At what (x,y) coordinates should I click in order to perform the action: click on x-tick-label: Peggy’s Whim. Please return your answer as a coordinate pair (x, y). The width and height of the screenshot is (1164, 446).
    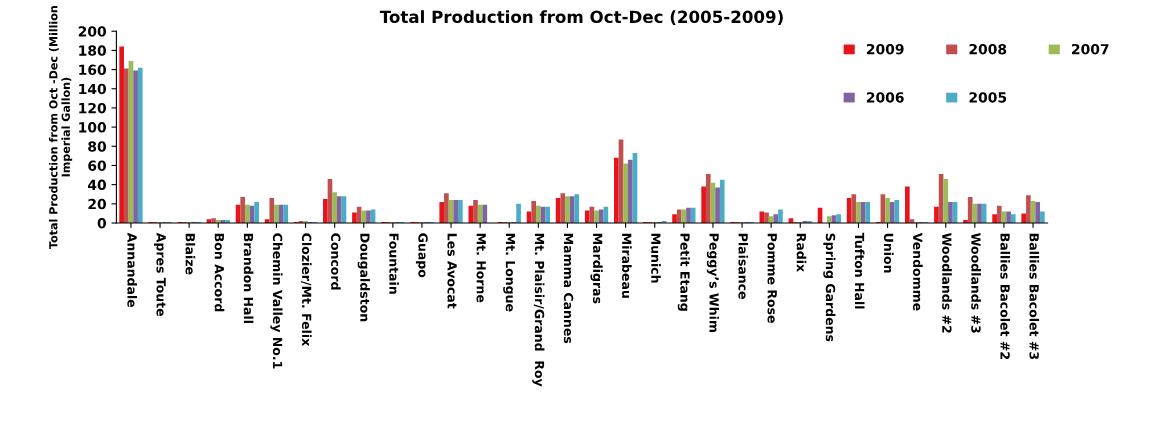
    Looking at the image, I should click on (713, 282).